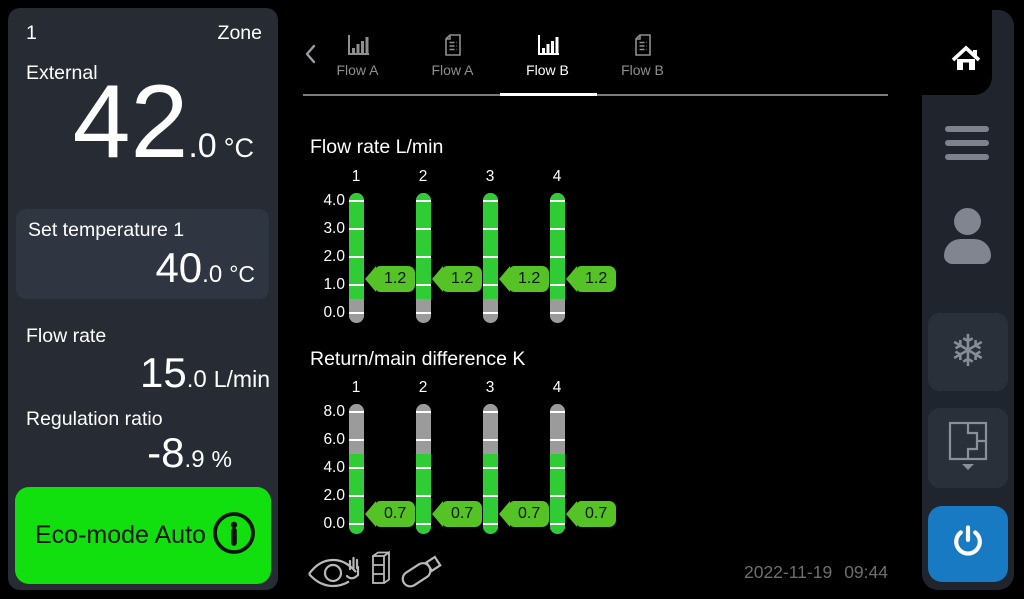  What do you see at coordinates (179, 267) in the screenshot?
I see `set-temp-int: 40` at bounding box center [179, 267].